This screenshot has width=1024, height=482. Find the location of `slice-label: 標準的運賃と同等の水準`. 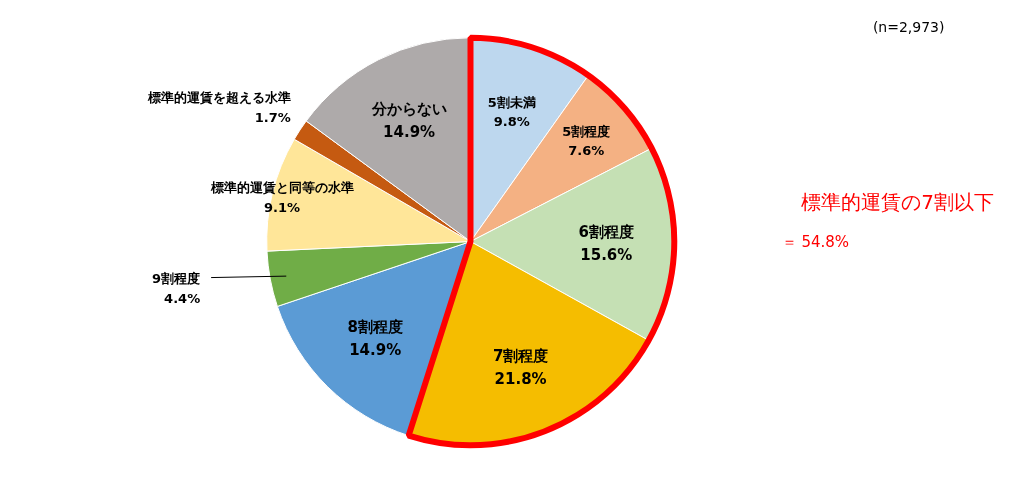

slice-label: 標準的運賃と同等の水準 is located at coordinates (281, 188).